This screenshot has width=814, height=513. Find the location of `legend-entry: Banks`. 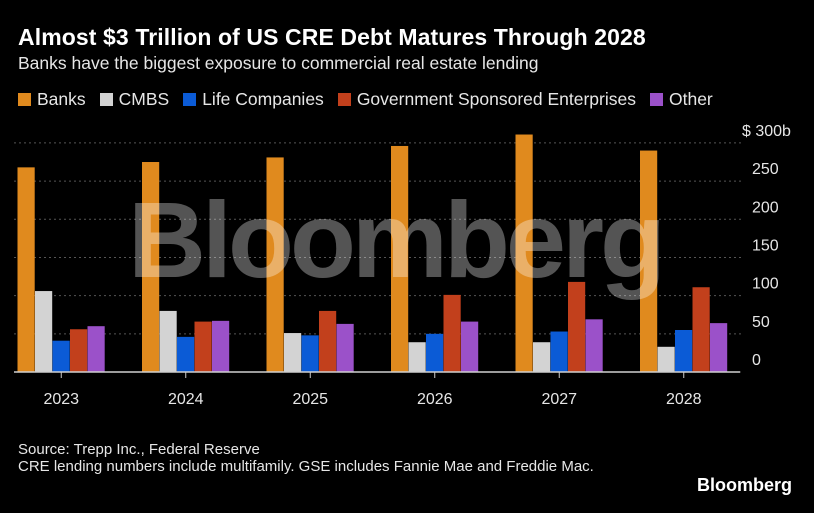

legend-entry: Banks is located at coordinates (52, 99).